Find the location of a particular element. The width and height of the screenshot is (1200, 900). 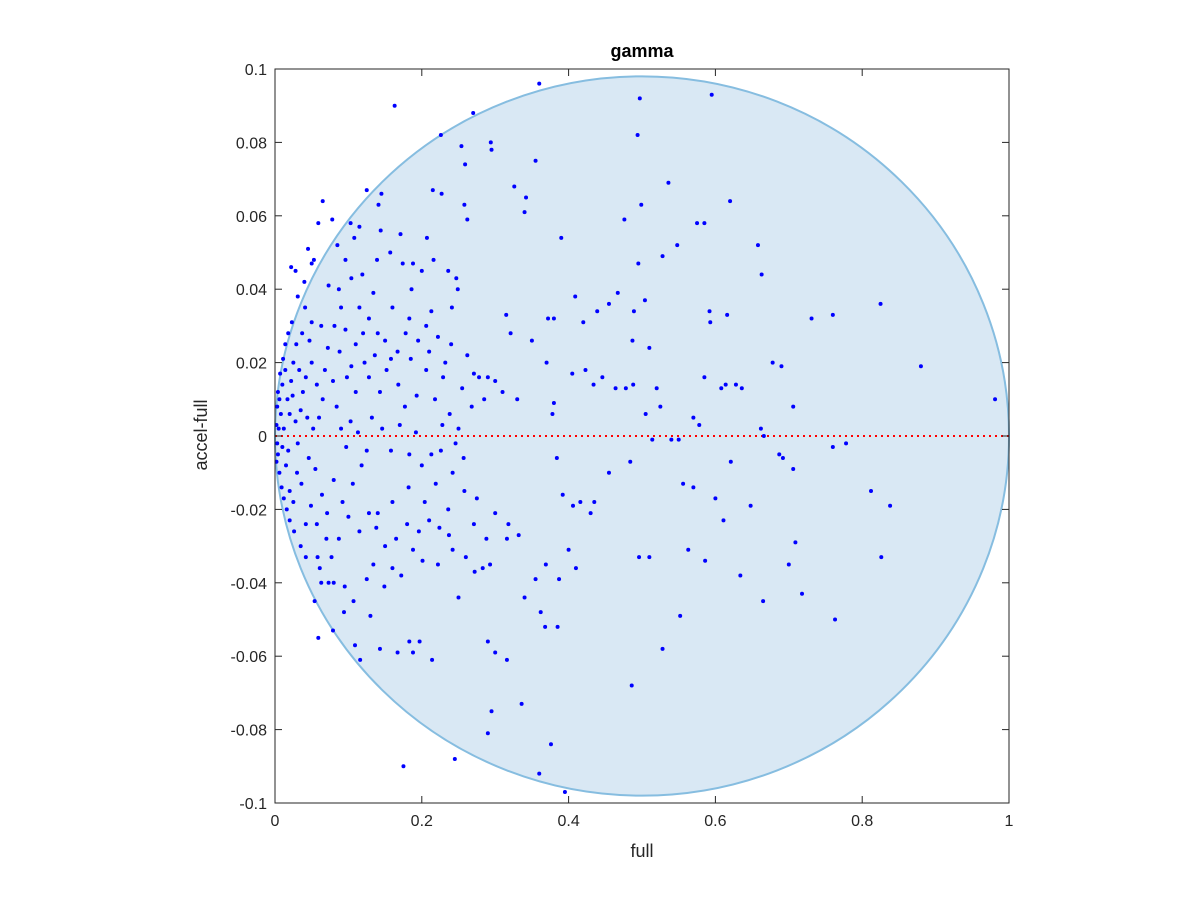

y-axis-label: accel-full is located at coordinates (201, 434).